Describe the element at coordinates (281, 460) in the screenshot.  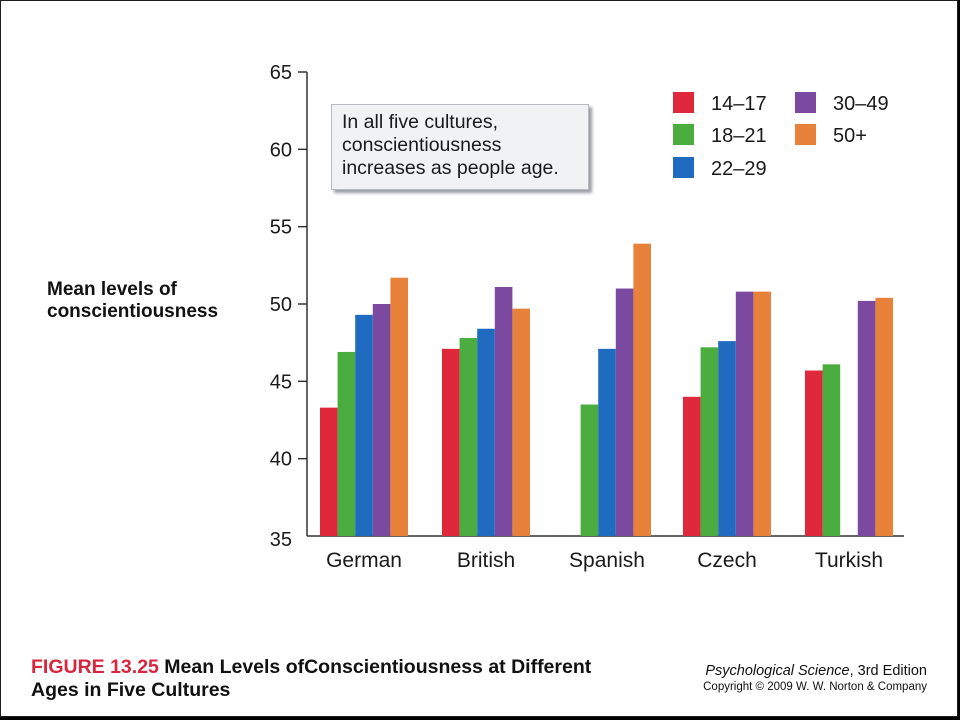
I see `y-tick-label: 40` at that location.